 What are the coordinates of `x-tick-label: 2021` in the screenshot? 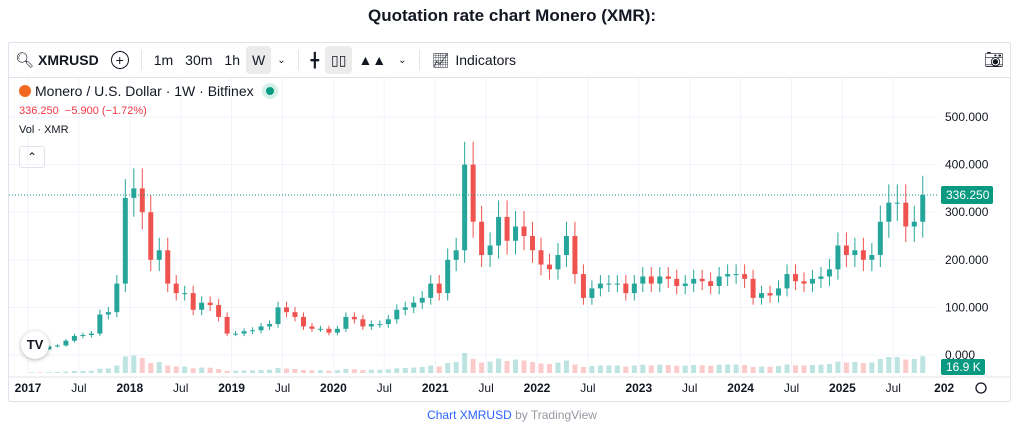 It's located at (435, 388).